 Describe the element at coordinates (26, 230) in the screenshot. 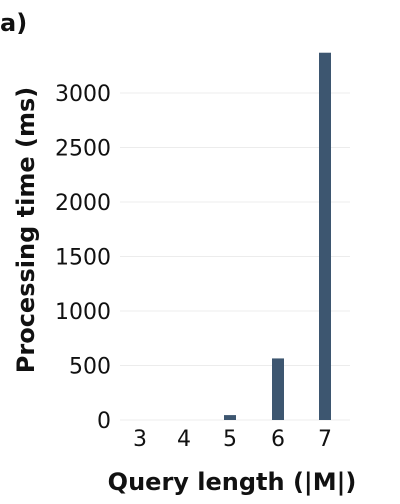

I see `y-axis-title: Processing time (ms)` at that location.